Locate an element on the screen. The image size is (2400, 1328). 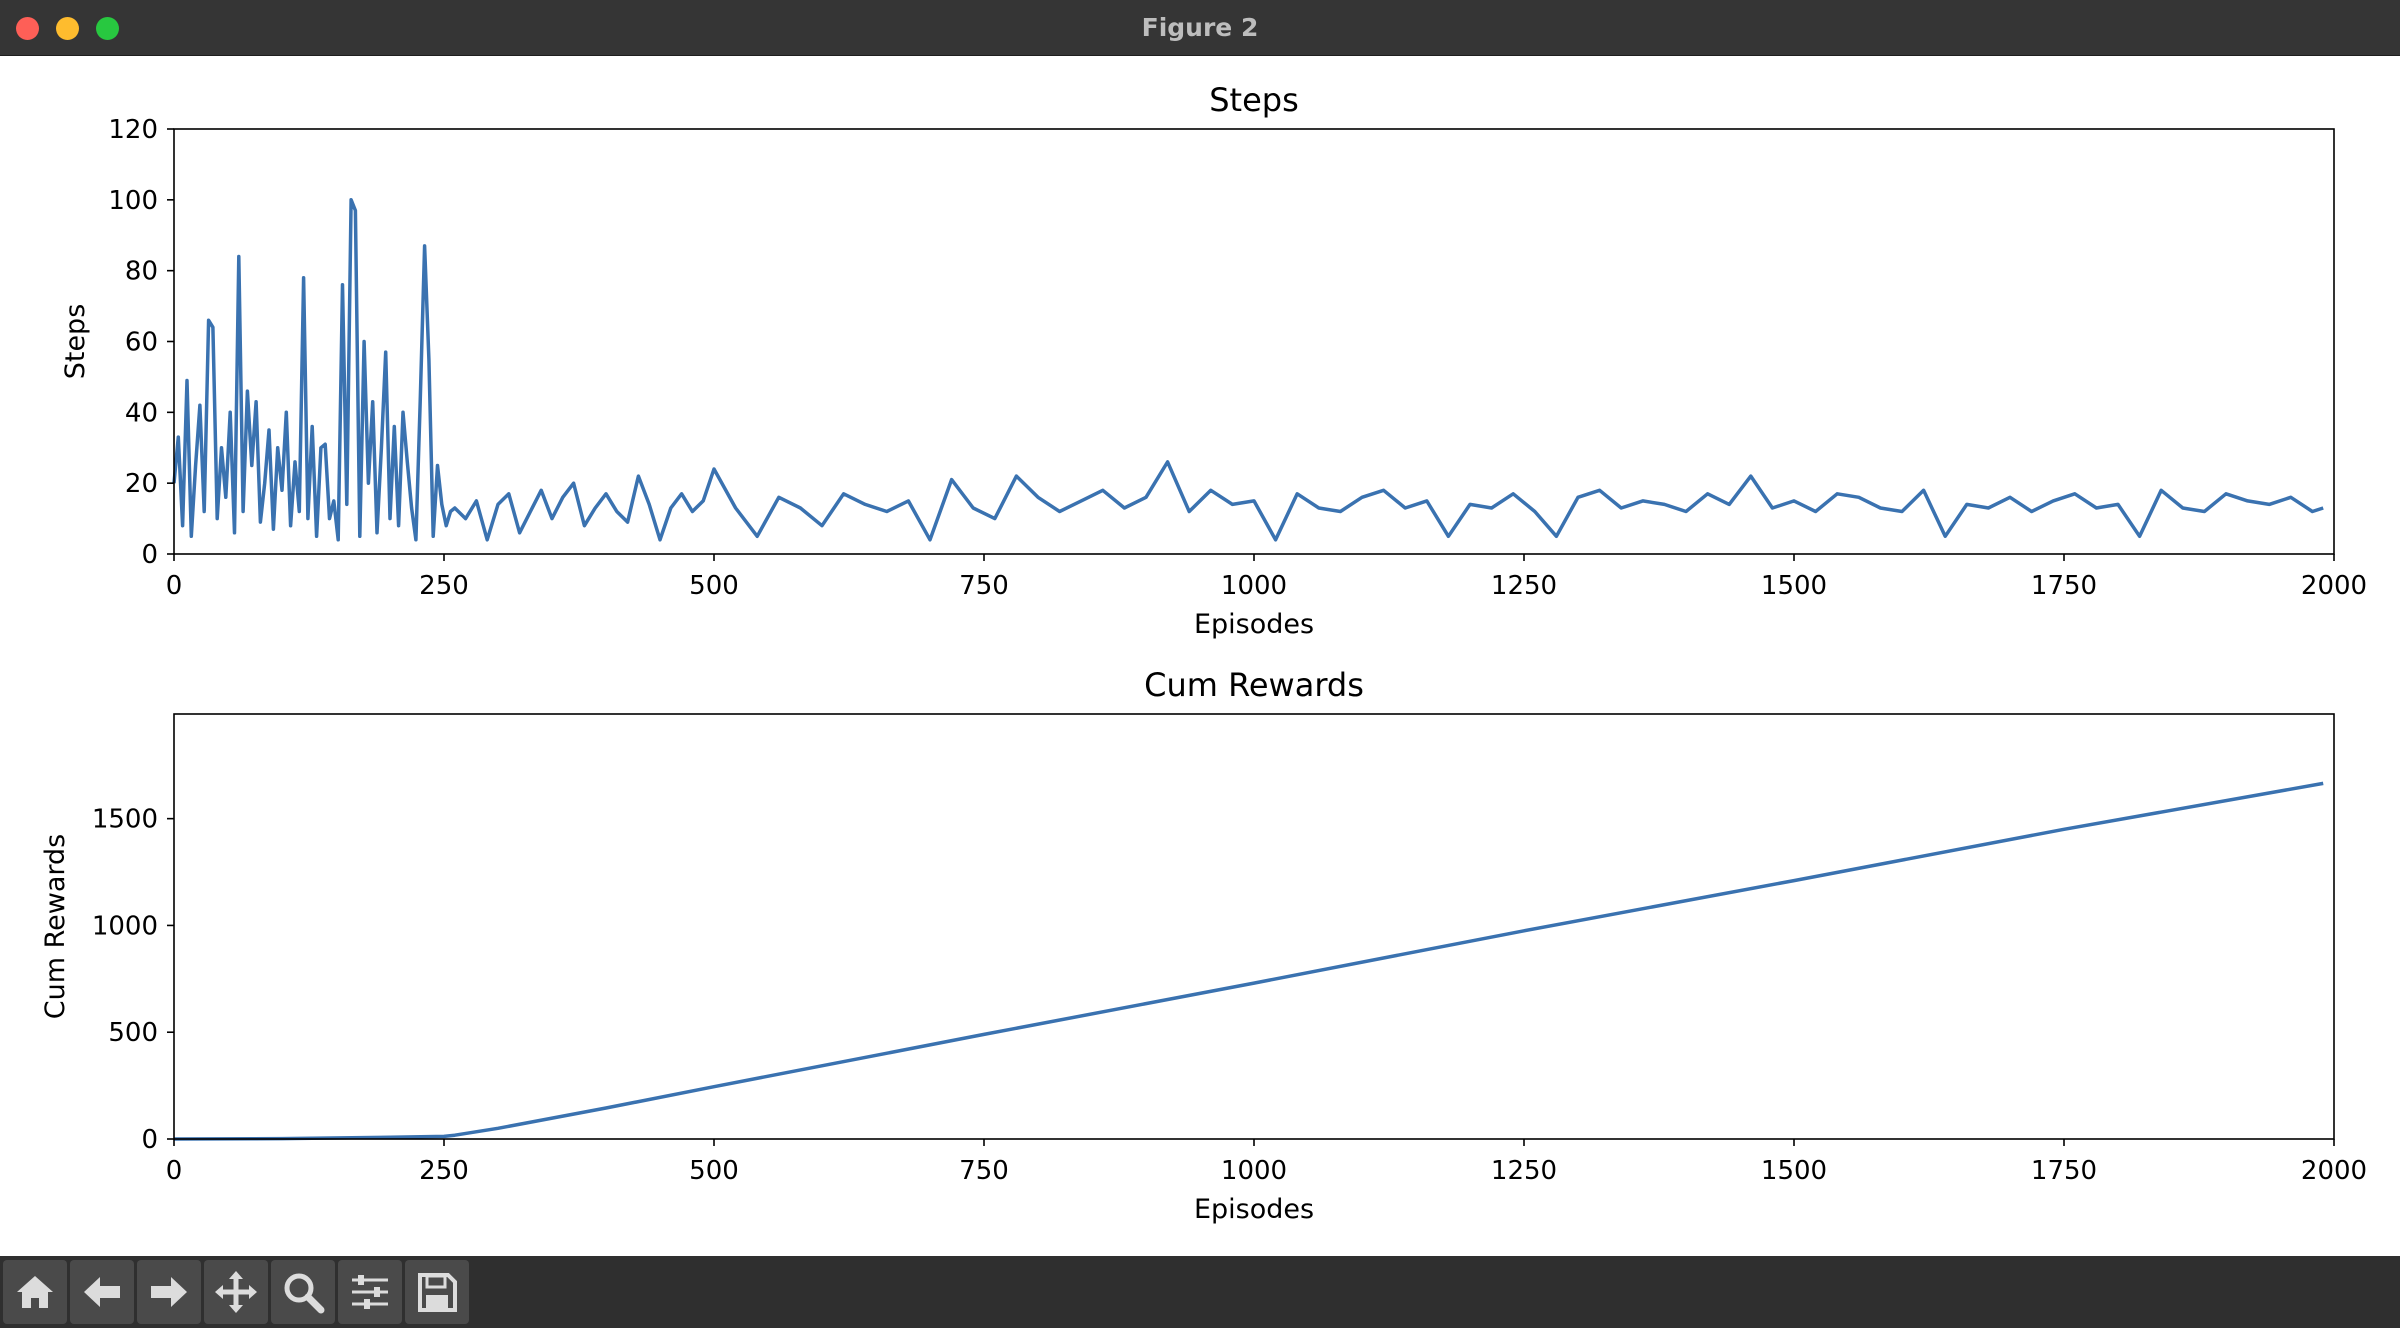
window-titlebar: Figure 2 is located at coordinates (1200, 28).